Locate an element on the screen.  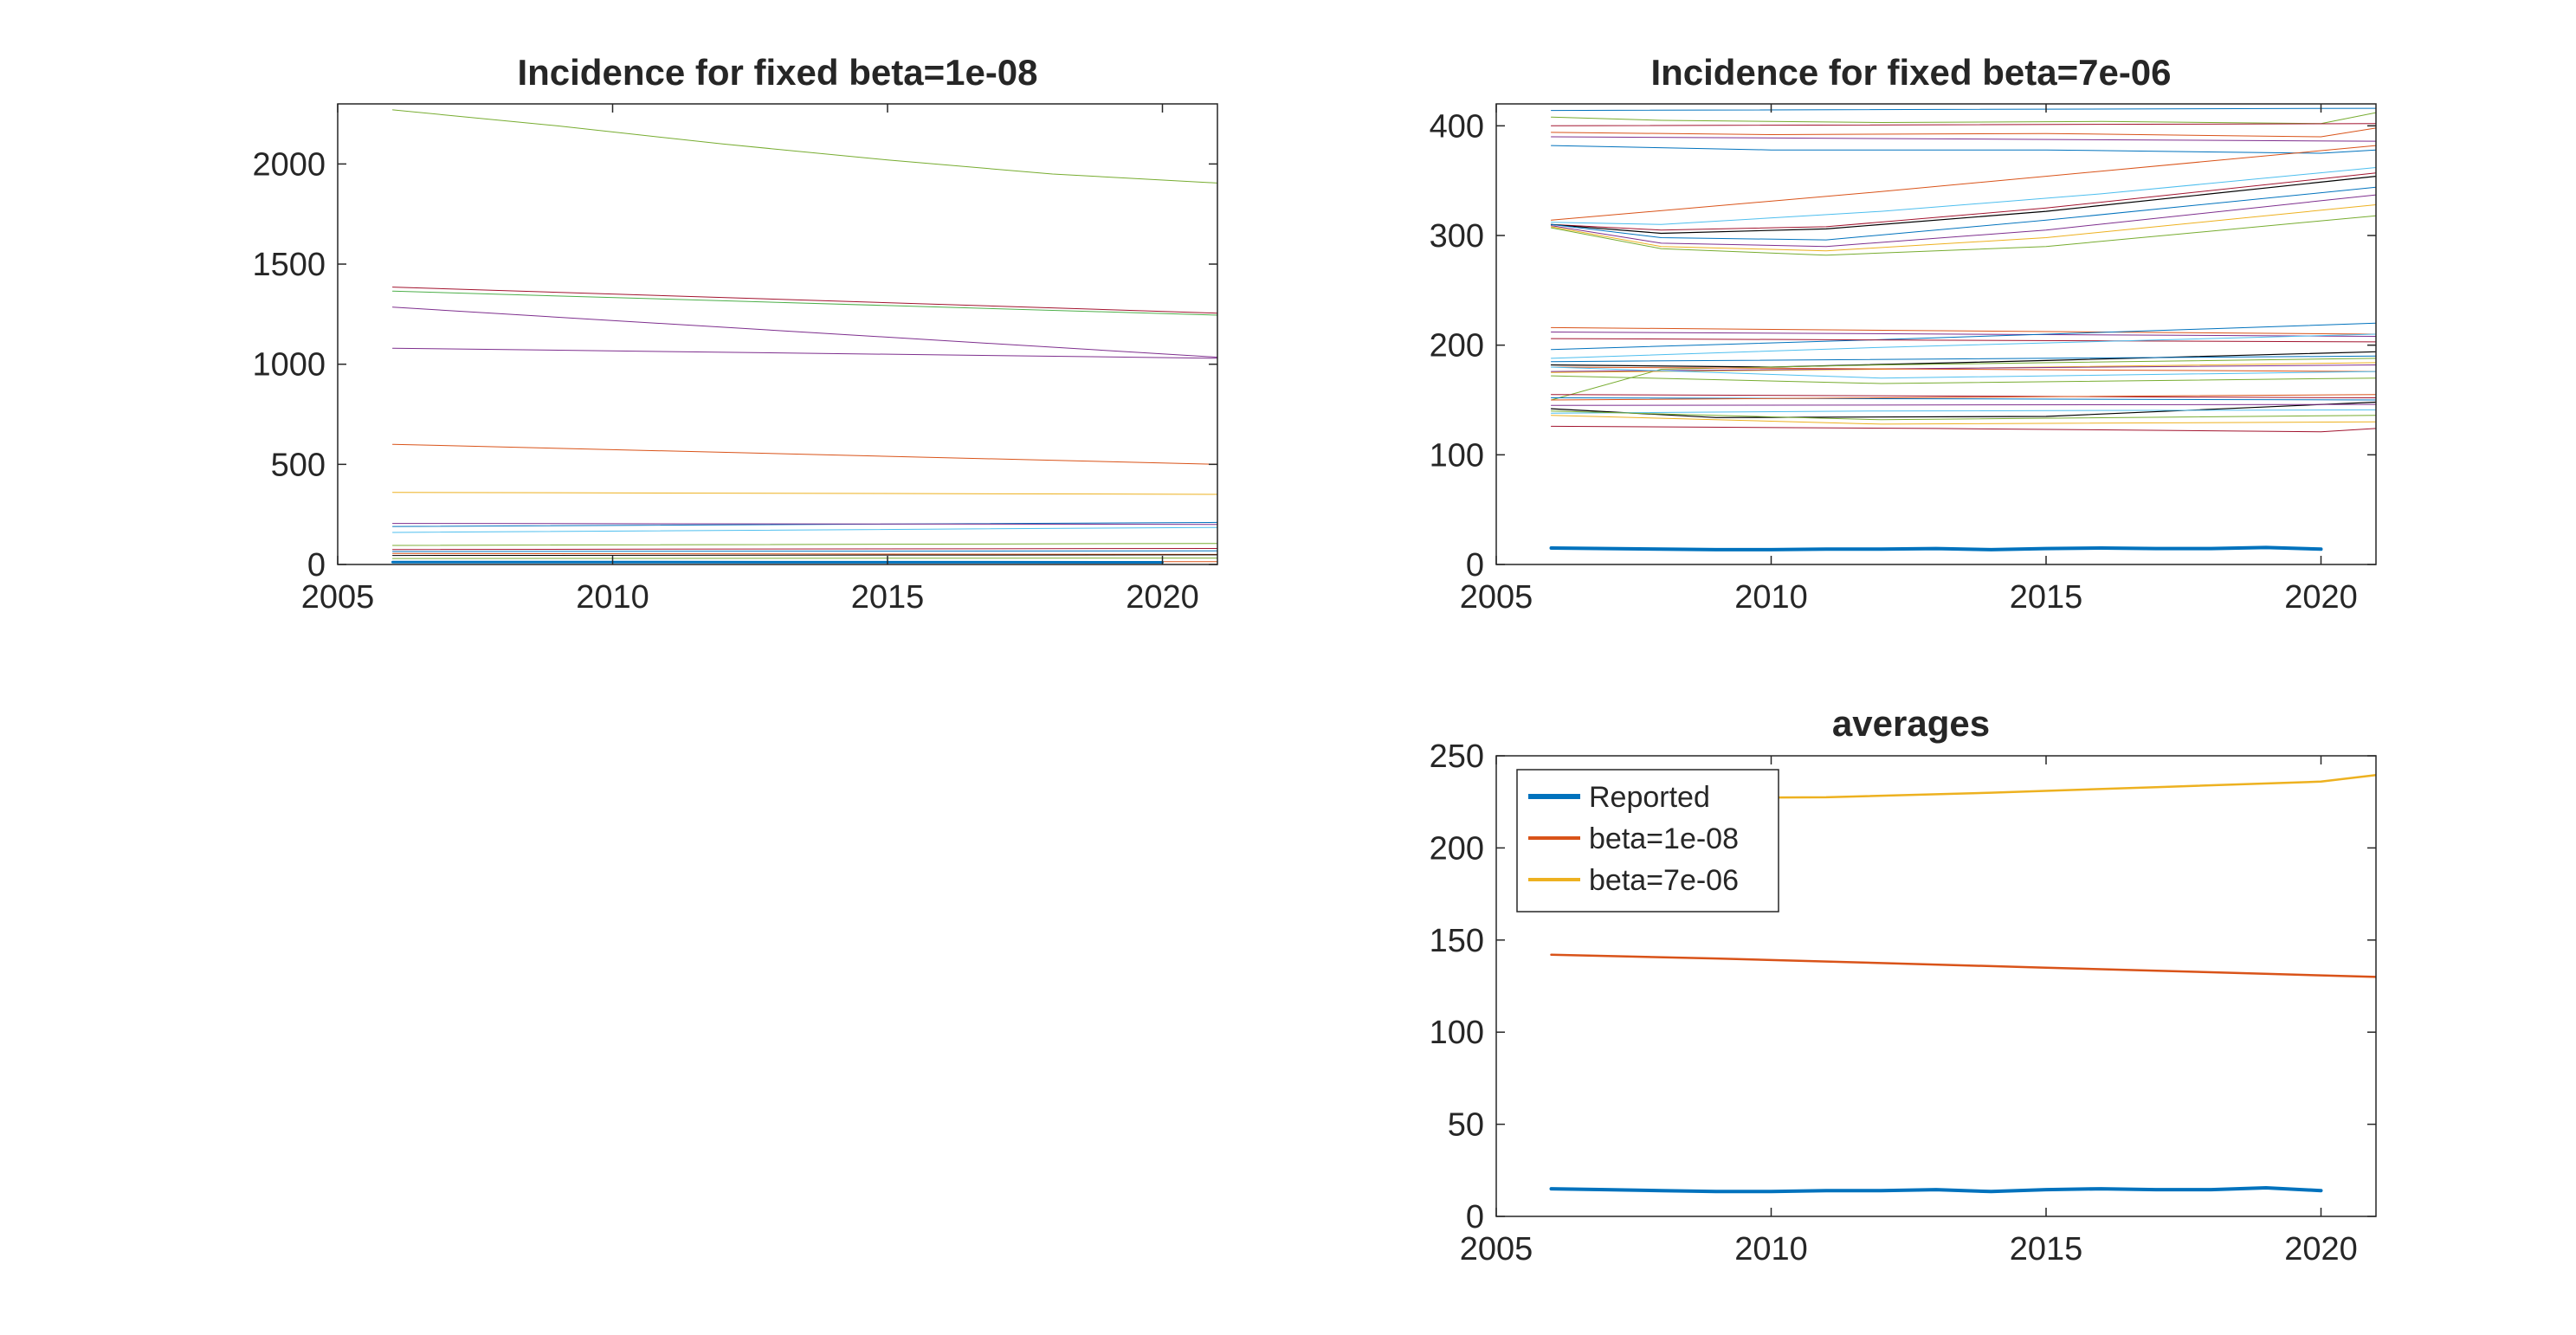
y-tick-label: 400 is located at coordinates (1457, 127).